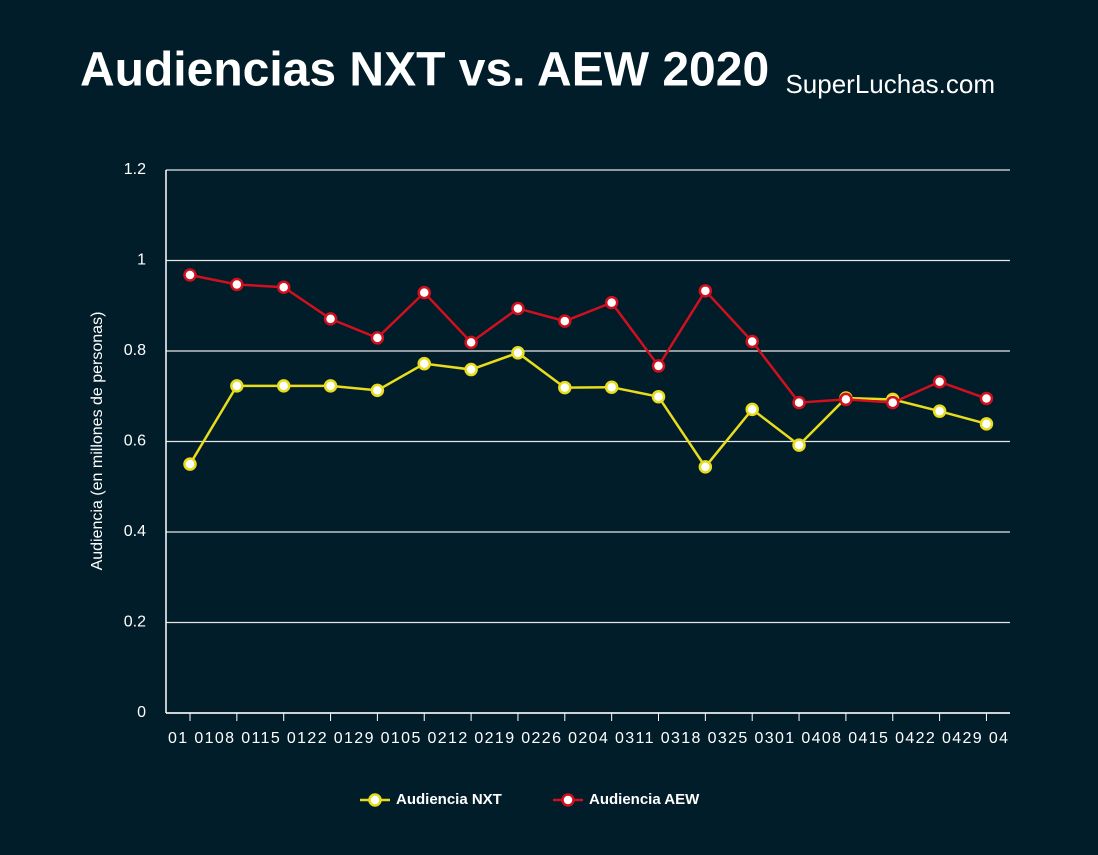 The height and width of the screenshot is (855, 1098). Describe the element at coordinates (135, 350) in the screenshot. I see `y-tick-label: 0.8` at that location.